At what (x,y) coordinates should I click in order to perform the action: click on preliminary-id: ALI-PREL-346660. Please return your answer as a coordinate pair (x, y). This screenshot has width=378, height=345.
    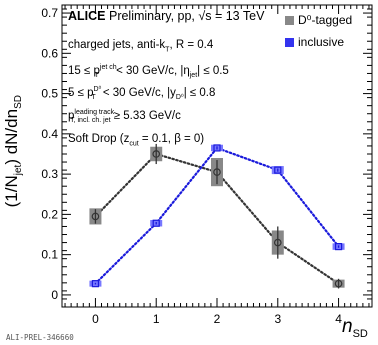
    Looking at the image, I should click on (40, 337).